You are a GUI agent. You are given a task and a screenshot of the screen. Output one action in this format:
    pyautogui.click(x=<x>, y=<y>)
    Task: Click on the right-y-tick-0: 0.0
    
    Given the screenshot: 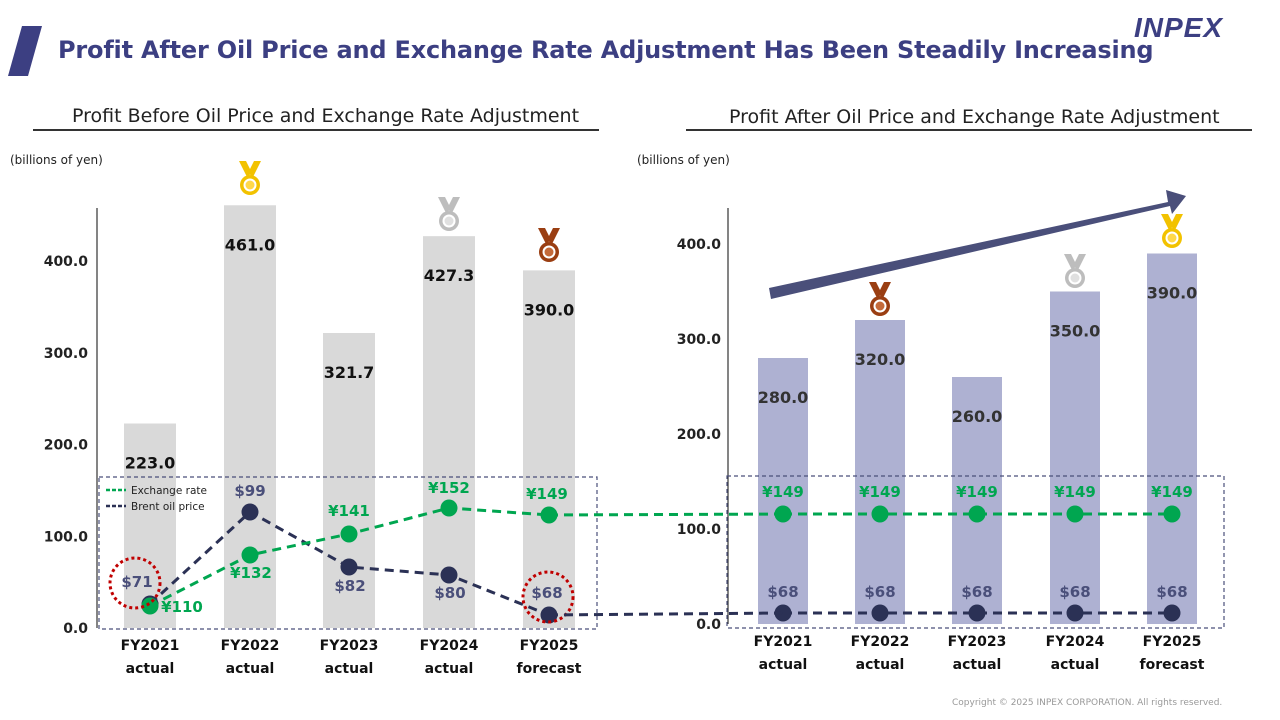 What is the action you would take?
    pyautogui.click(x=708, y=625)
    